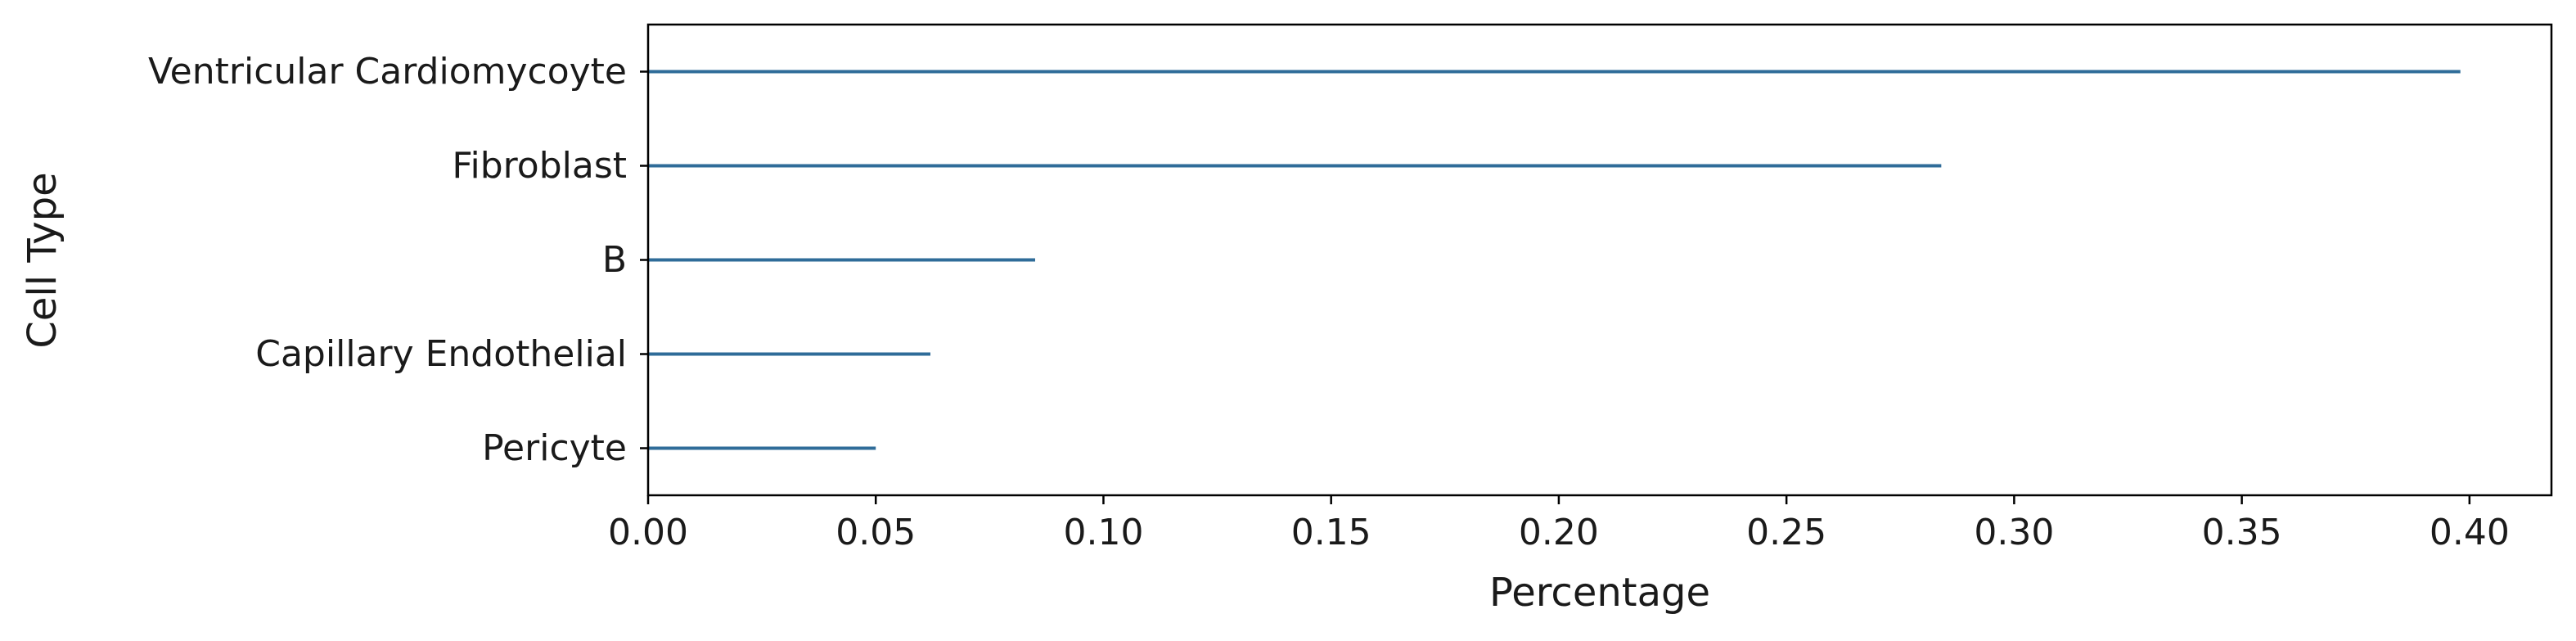 The image size is (2576, 641). What do you see at coordinates (2242, 532) in the screenshot?
I see `x-tick-label: 0.35` at bounding box center [2242, 532].